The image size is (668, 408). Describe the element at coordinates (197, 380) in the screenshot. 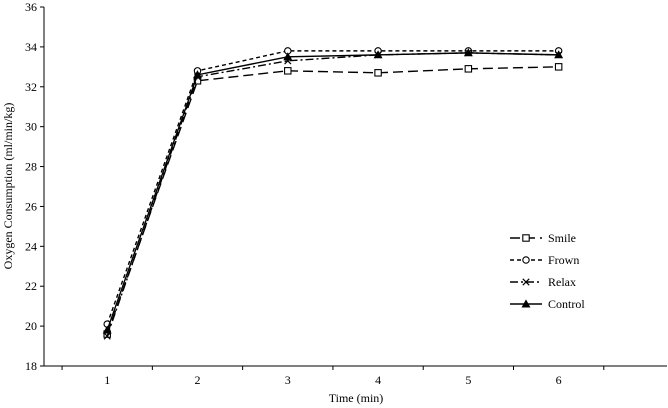

I see `x-tick-label: 2` at that location.